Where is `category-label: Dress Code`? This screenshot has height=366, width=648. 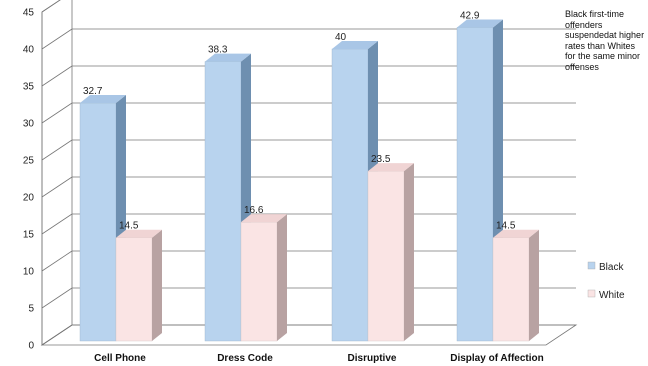 category-label: Dress Code is located at coordinates (245, 358).